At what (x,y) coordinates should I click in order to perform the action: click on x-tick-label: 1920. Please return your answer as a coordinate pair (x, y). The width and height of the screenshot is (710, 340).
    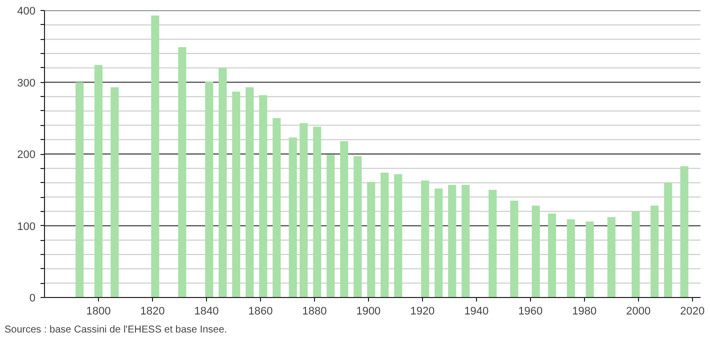
    Looking at the image, I should click on (422, 312).